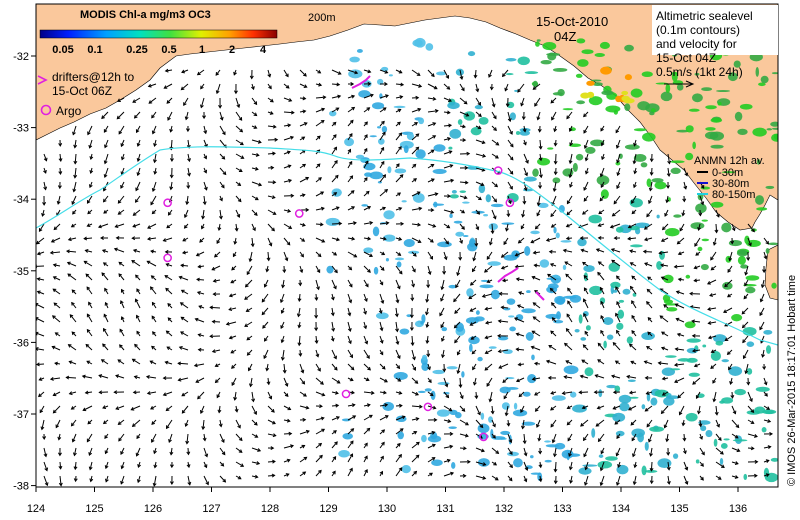 The height and width of the screenshot is (520, 800). What do you see at coordinates (61, 111) in the screenshot?
I see `argo-legend: Argo` at bounding box center [61, 111].